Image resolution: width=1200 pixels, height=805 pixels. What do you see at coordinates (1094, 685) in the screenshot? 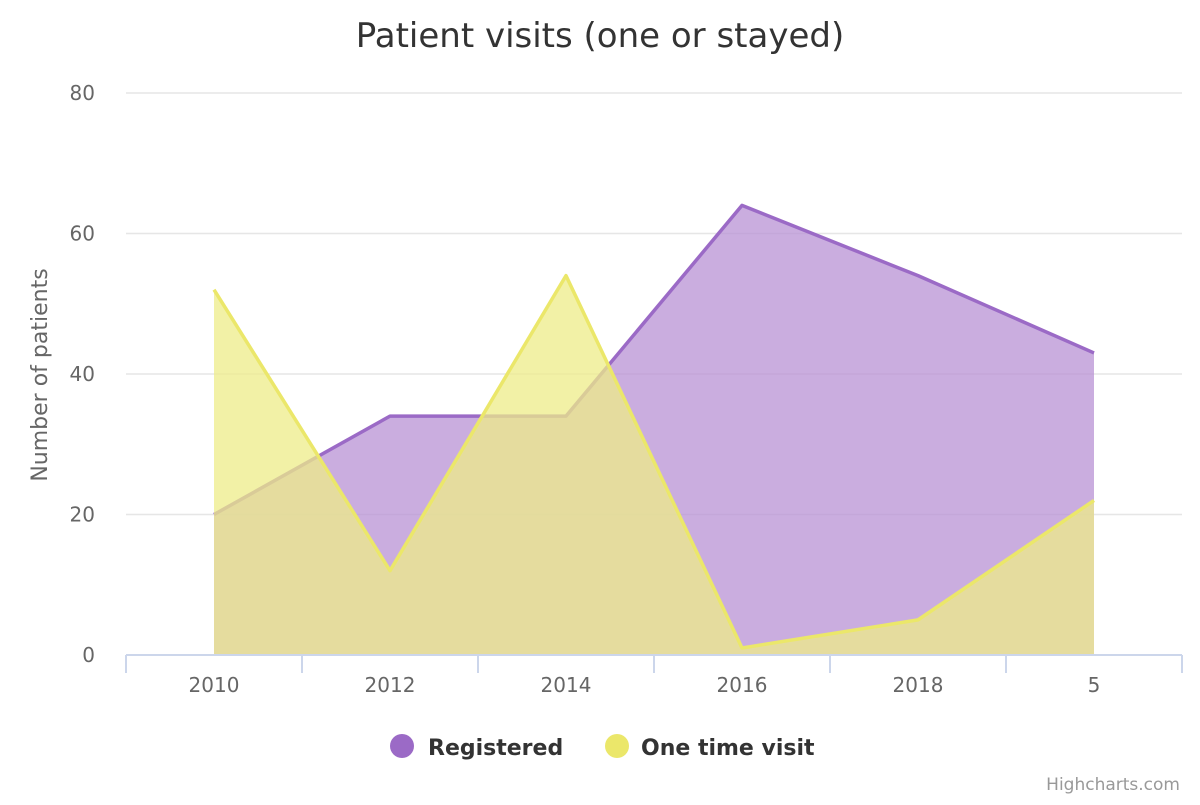
I see `x-tick-label: 5` at bounding box center [1094, 685].